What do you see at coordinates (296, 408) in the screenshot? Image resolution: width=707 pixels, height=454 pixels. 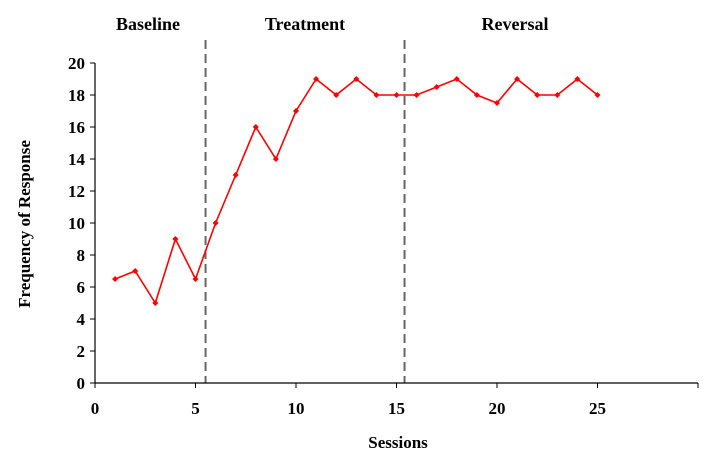 I see `x-tick-label: 10` at bounding box center [296, 408].